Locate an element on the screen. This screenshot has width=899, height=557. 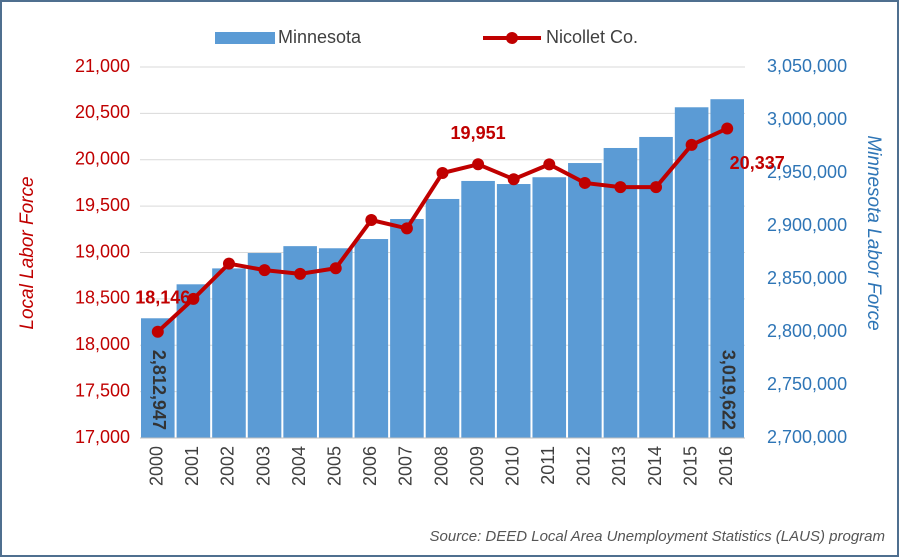
x-tick-label: 2009 is located at coordinates (477, 466).